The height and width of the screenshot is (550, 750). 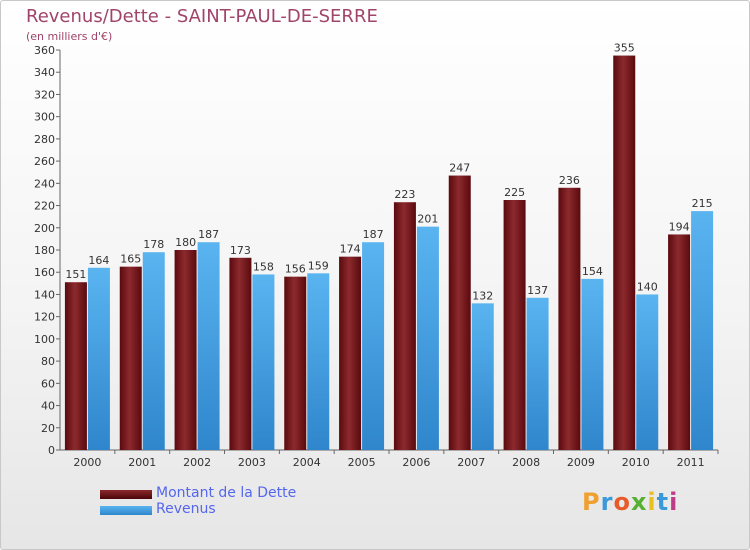 I want to click on bar-revenus-2008, so click(x=537, y=373).